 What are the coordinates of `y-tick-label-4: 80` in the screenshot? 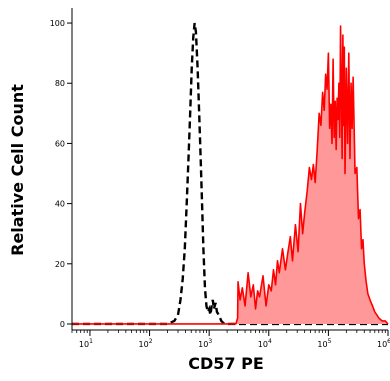 It's located at (60, 83).